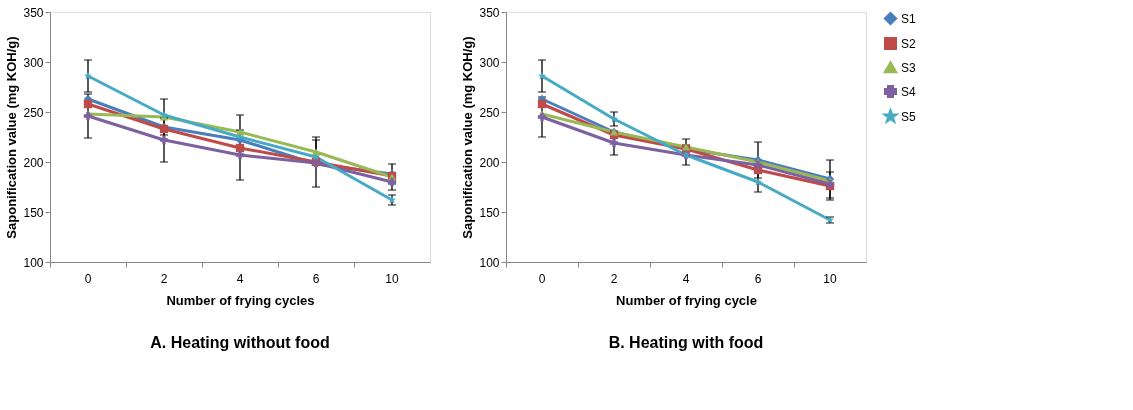 Image resolution: width=1133 pixels, height=410 pixels. Describe the element at coordinates (240, 300) in the screenshot. I see `x-axis-title: Number of frying cycles` at that location.